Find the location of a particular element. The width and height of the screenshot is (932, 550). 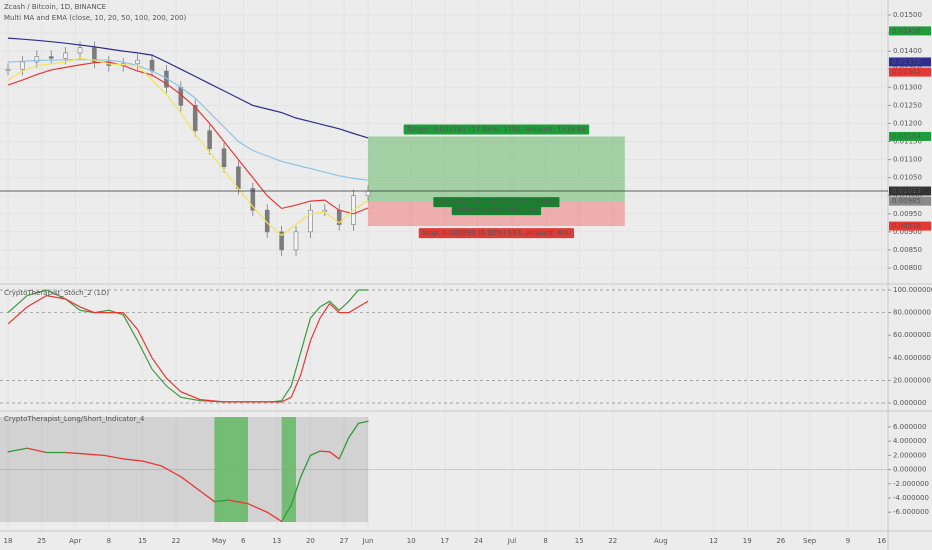

x-tick-label: Apr is located at coordinates (75, 541).